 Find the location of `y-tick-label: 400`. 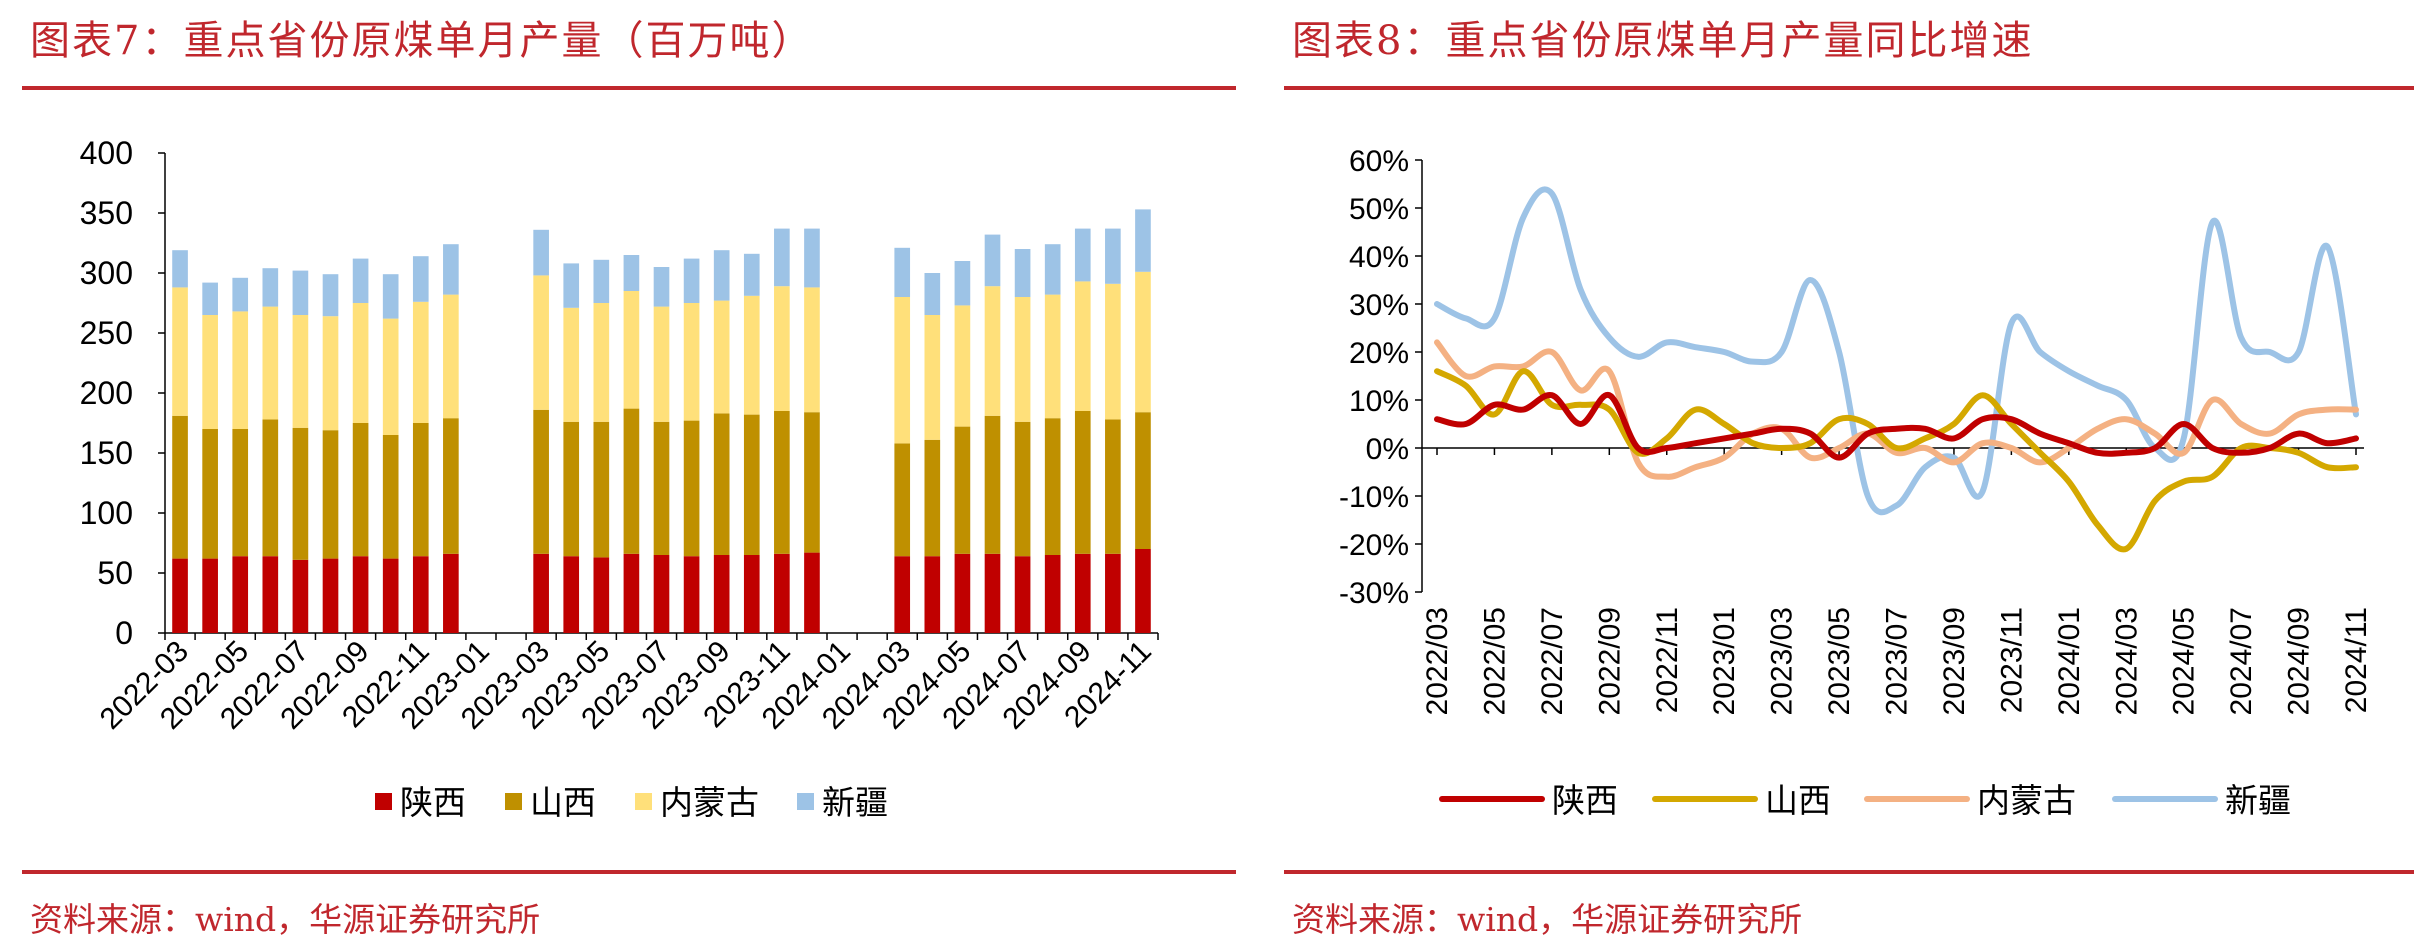

y-tick-label: 400 is located at coordinates (106, 153).